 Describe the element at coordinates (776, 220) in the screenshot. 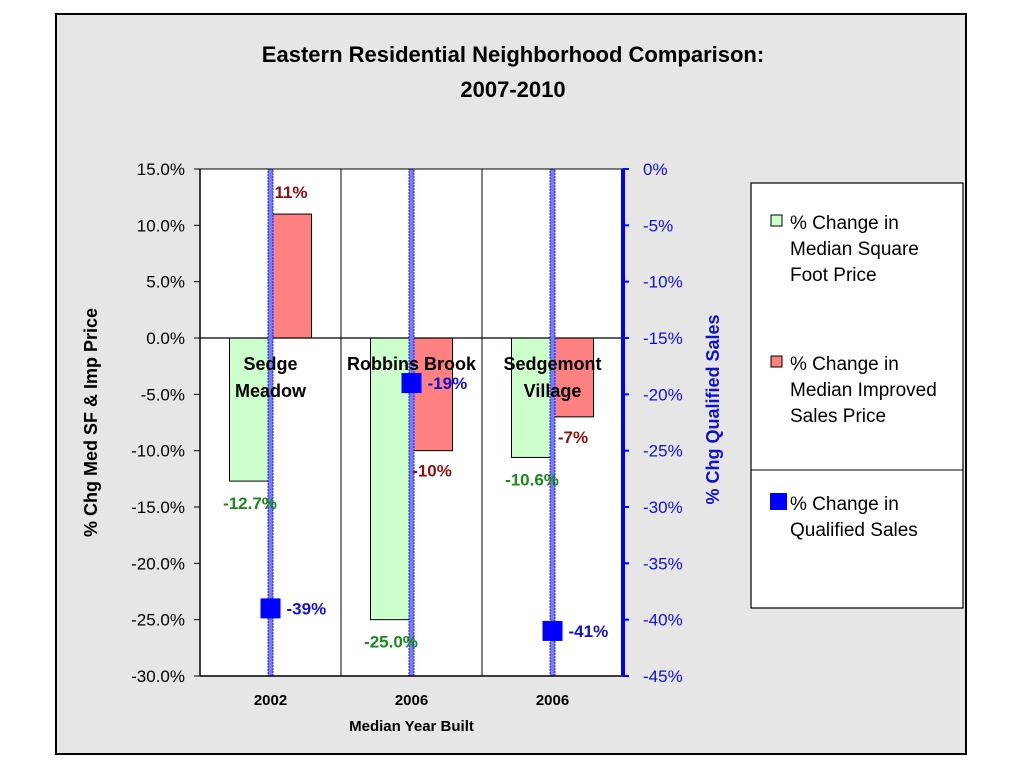

I see `legend-swatch-sf-price` at that location.